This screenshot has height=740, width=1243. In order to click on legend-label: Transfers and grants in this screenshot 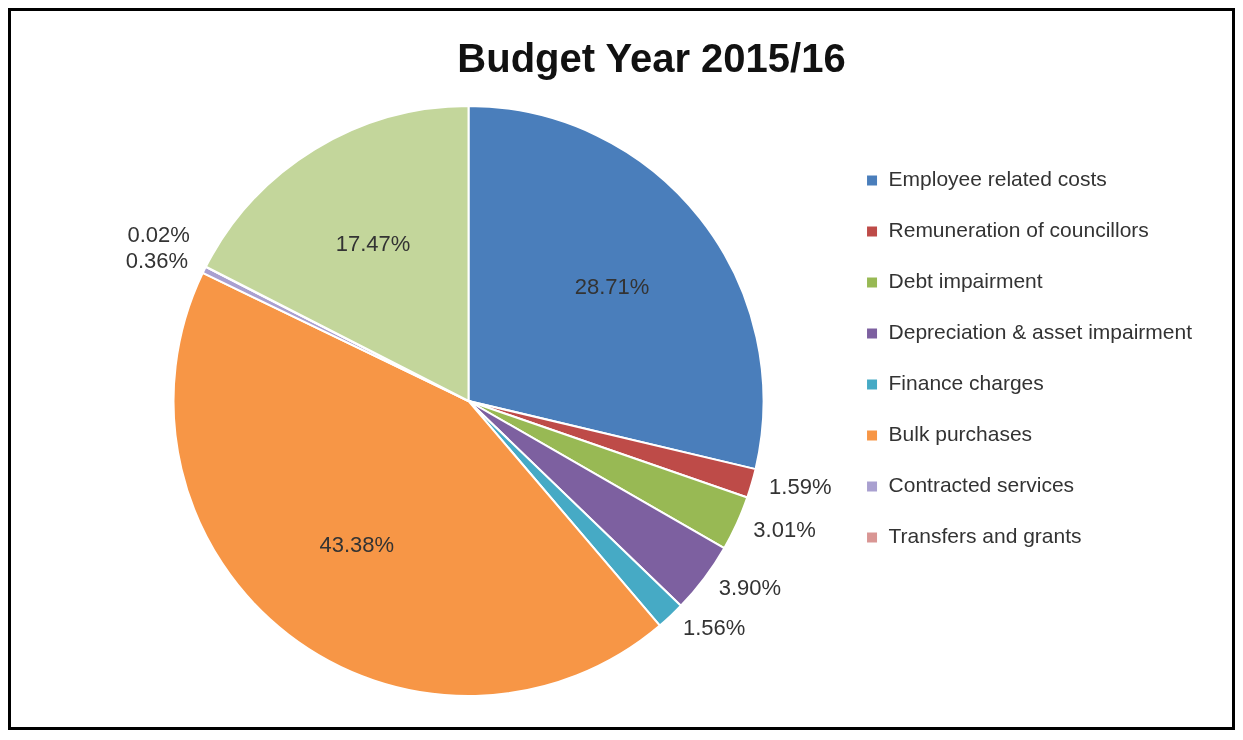, I will do `click(985, 536)`.